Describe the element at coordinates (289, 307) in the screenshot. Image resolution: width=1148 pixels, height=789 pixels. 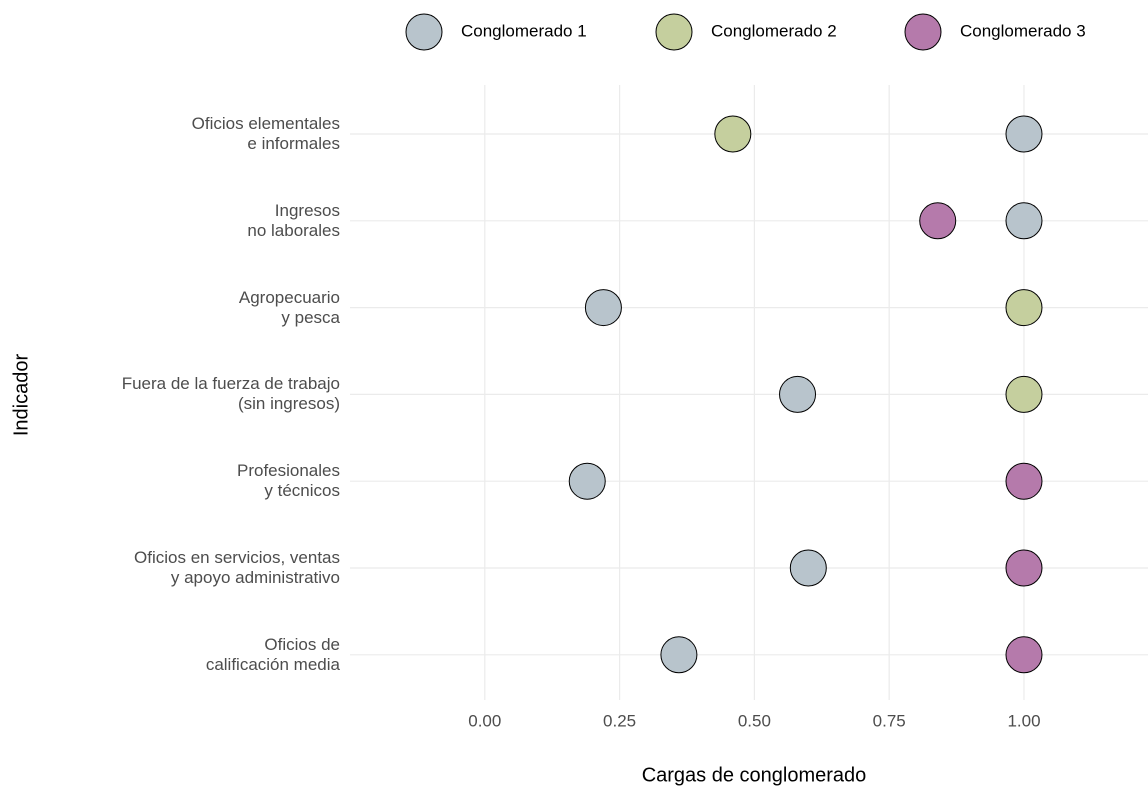
I see `y-tick-label: Agropecuario y pesca` at that location.